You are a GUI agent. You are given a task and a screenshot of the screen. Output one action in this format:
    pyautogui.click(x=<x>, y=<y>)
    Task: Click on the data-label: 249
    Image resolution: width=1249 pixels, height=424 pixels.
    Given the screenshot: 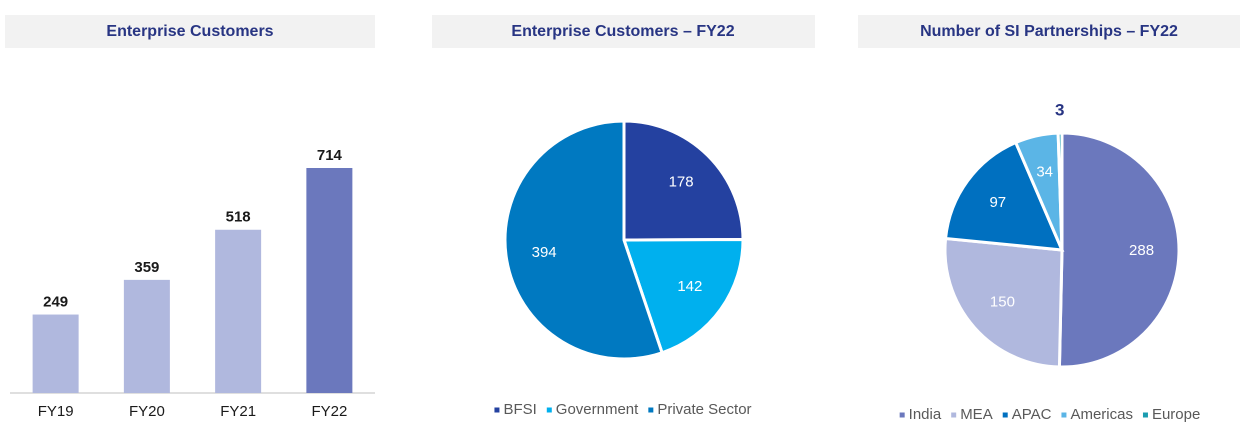 What is the action you would take?
    pyautogui.click(x=55, y=302)
    